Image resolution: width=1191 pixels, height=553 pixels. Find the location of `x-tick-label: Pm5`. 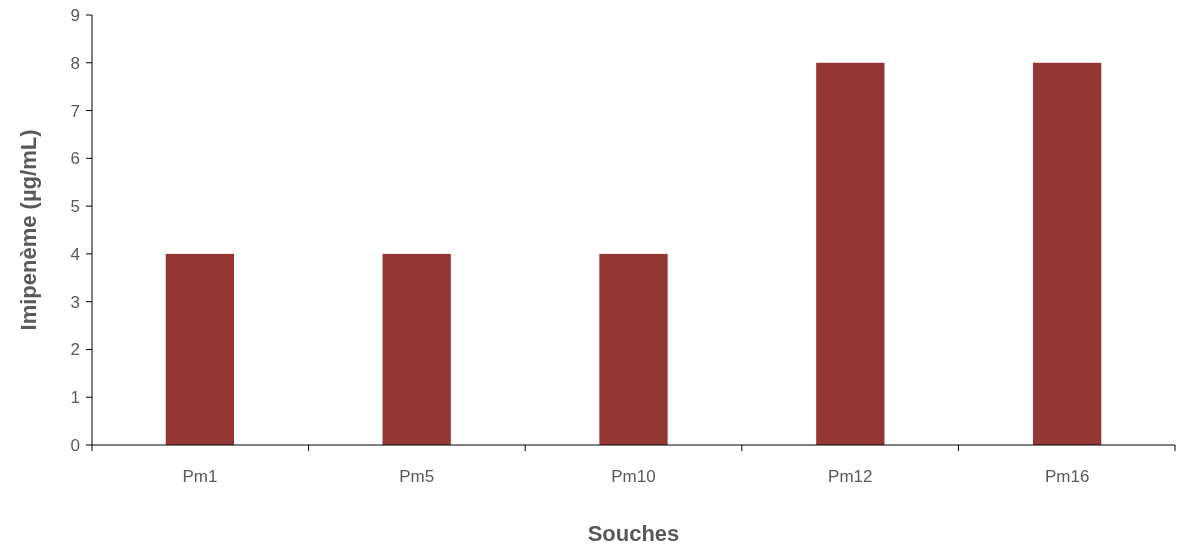

x-tick-label: Pm5 is located at coordinates (417, 476).